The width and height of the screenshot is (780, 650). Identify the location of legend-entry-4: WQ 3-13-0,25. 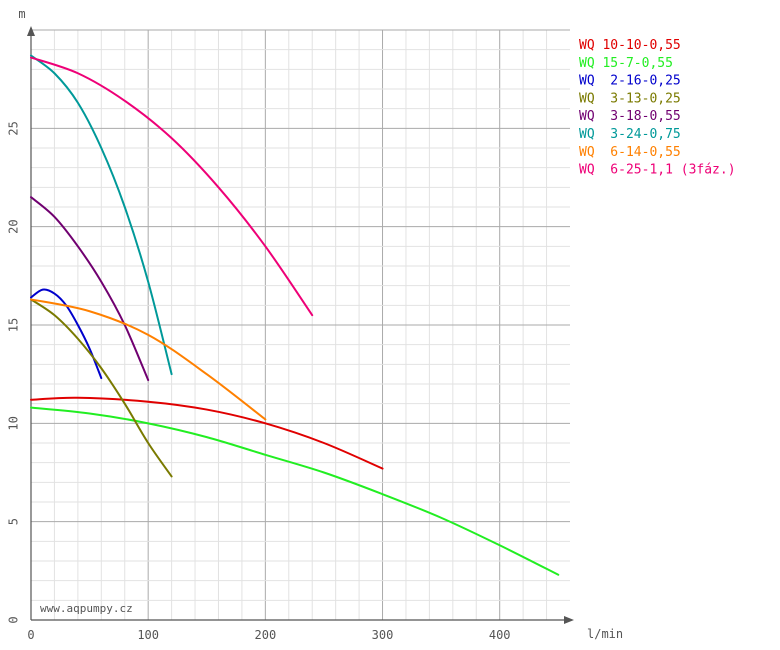
(630, 98).